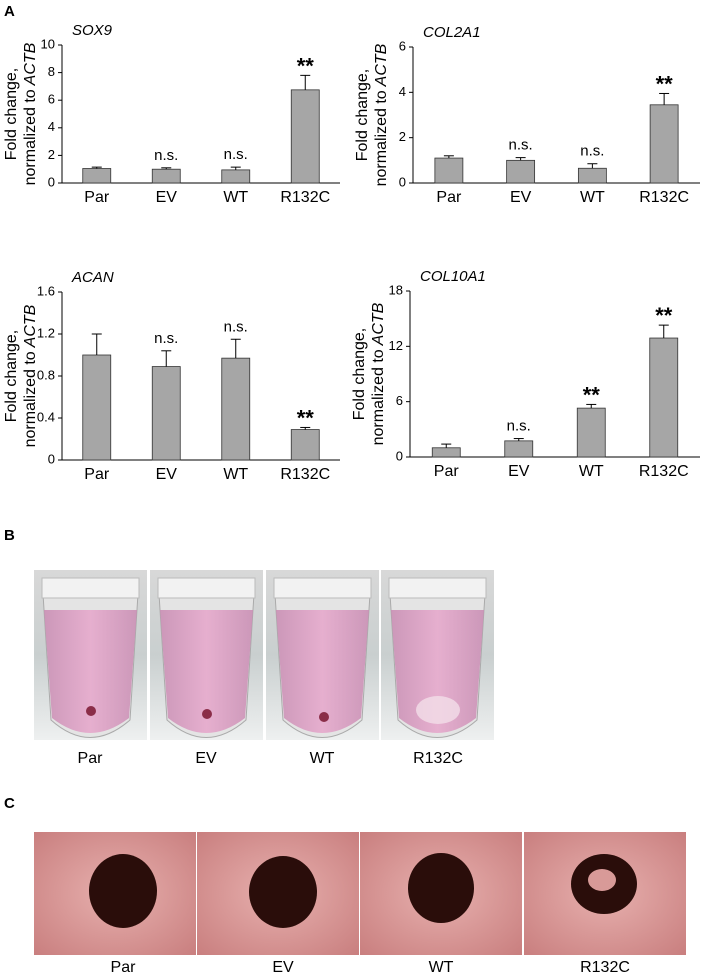 The image size is (709, 974). Describe the element at coordinates (46, 374) in the screenshot. I see `y-tick-label: 0.8` at that location.